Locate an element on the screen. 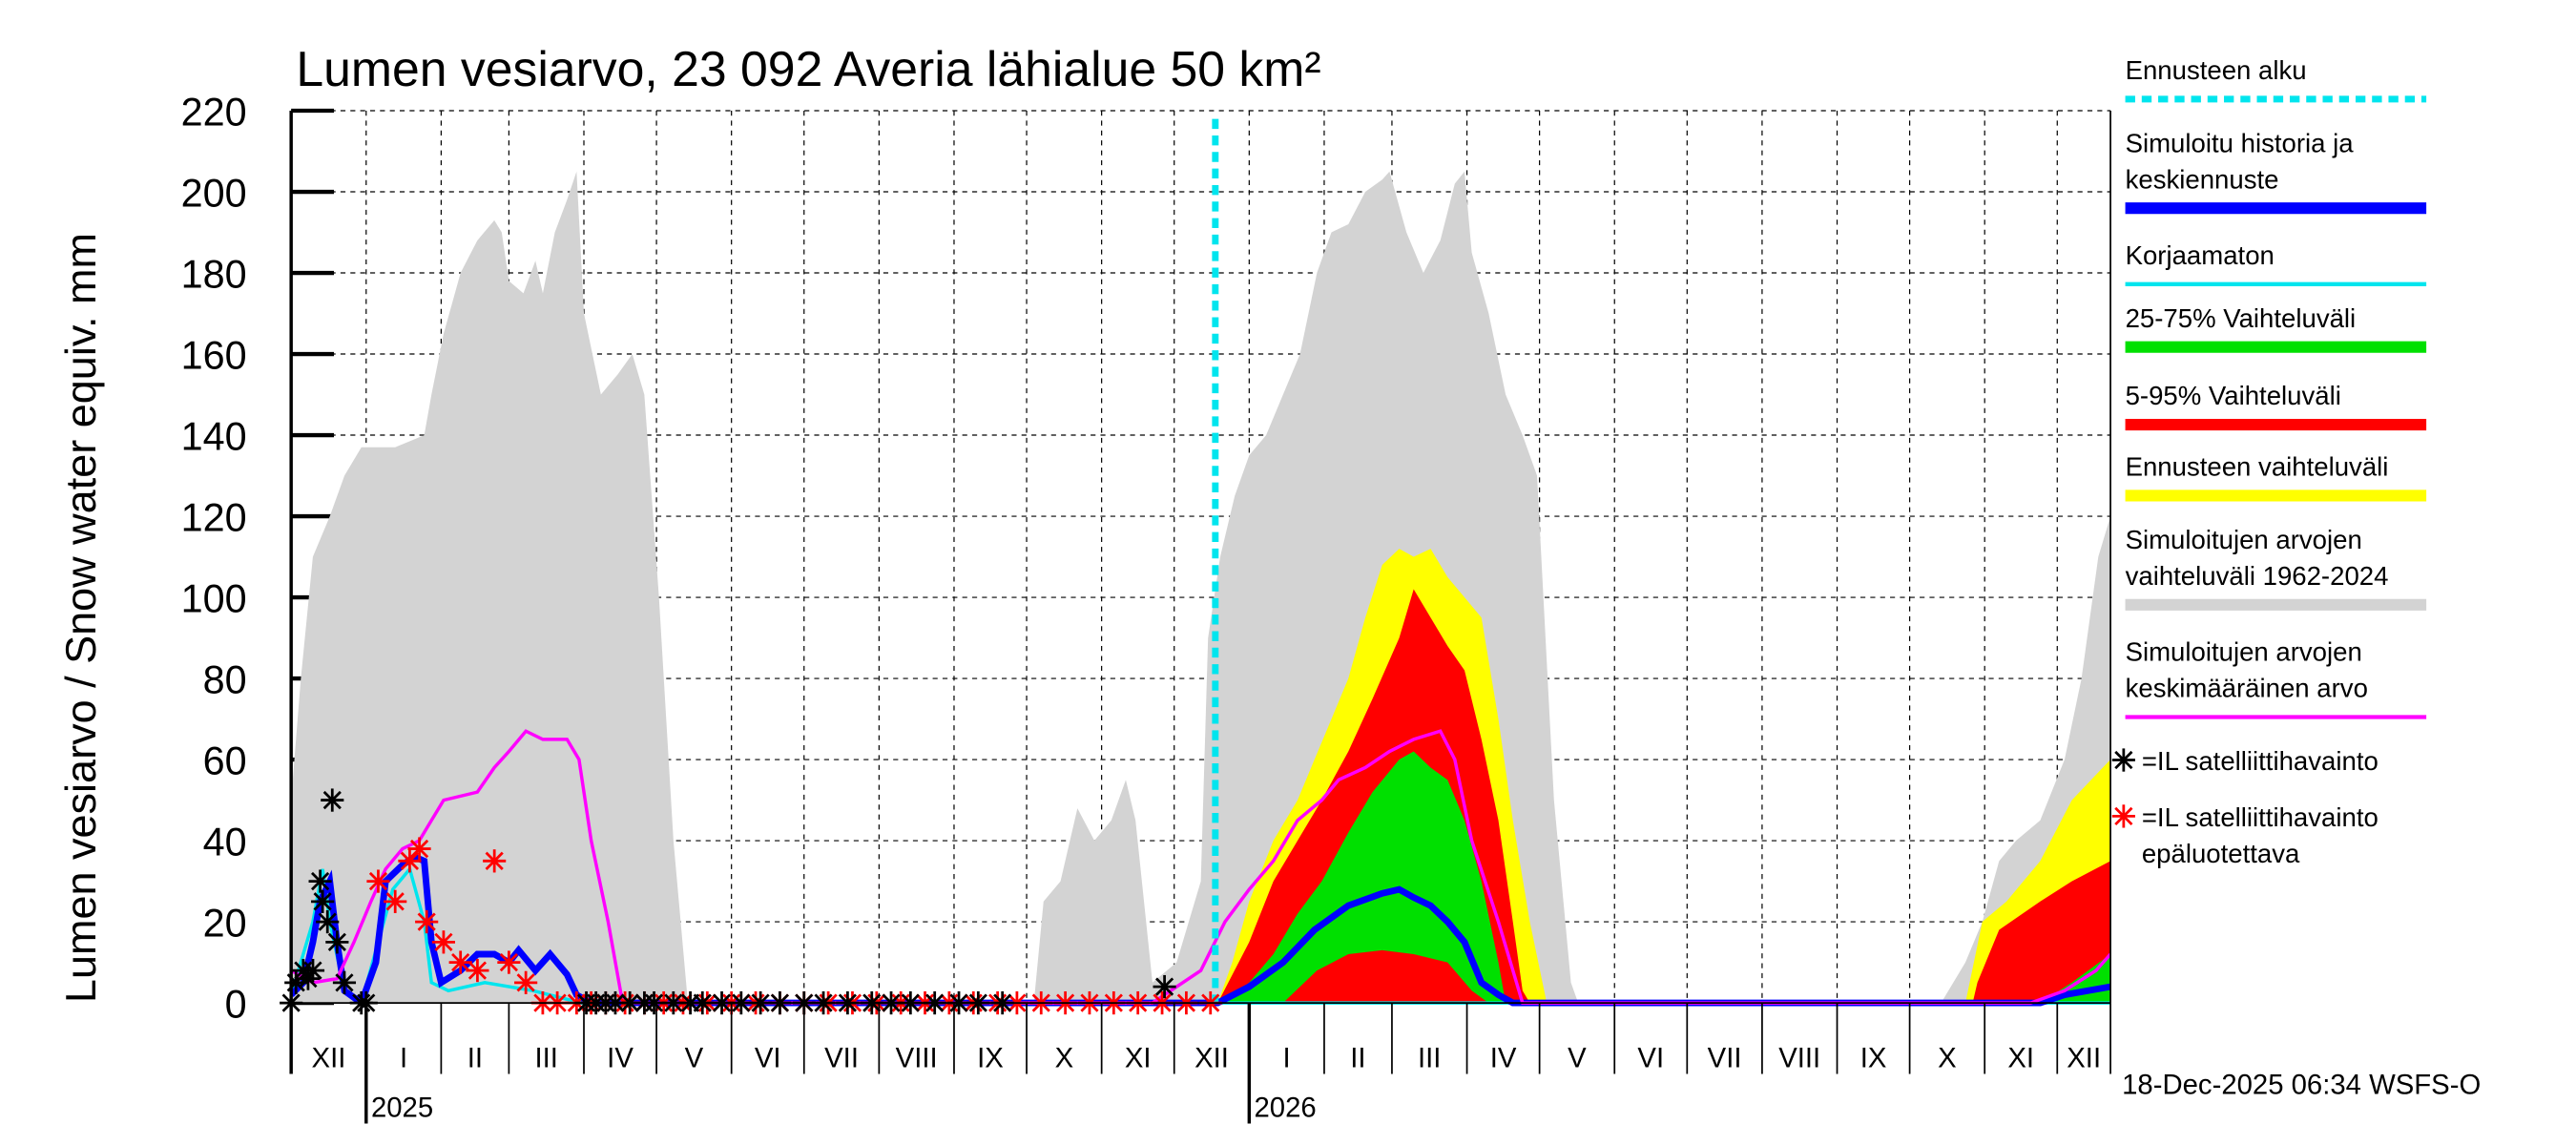 Image resolution: width=2576 pixels, height=1145 pixels. legend-label: 5-95% Vaihteluväli is located at coordinates (2233, 395).